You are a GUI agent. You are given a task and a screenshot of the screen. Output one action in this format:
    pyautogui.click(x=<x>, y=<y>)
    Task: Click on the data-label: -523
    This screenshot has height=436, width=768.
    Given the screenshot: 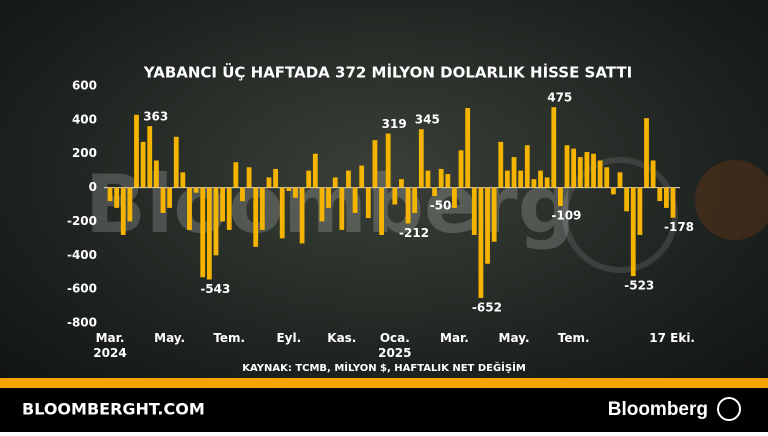 What is the action you would take?
    pyautogui.click(x=639, y=286)
    